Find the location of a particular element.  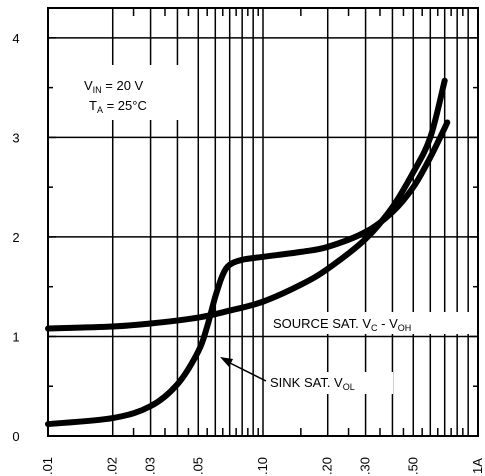

x-tick-label: .10 is located at coordinates (262, 466).